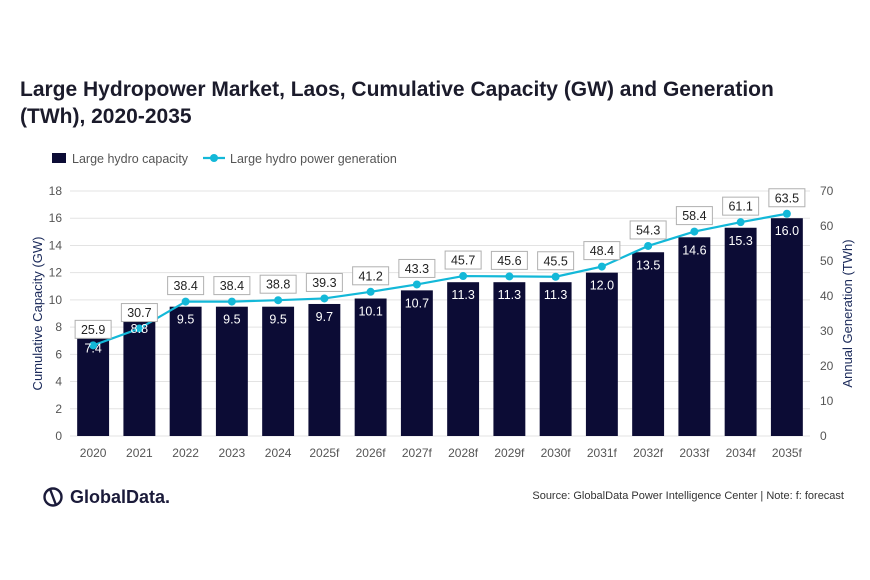 The image size is (870, 580). I want to click on line-data-label: 58.4, so click(694, 216).